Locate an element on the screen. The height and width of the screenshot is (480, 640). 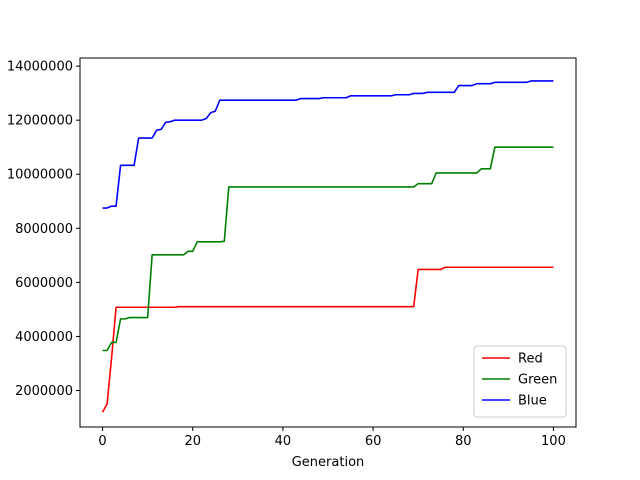
legend-label-red: Red is located at coordinates (530, 359).